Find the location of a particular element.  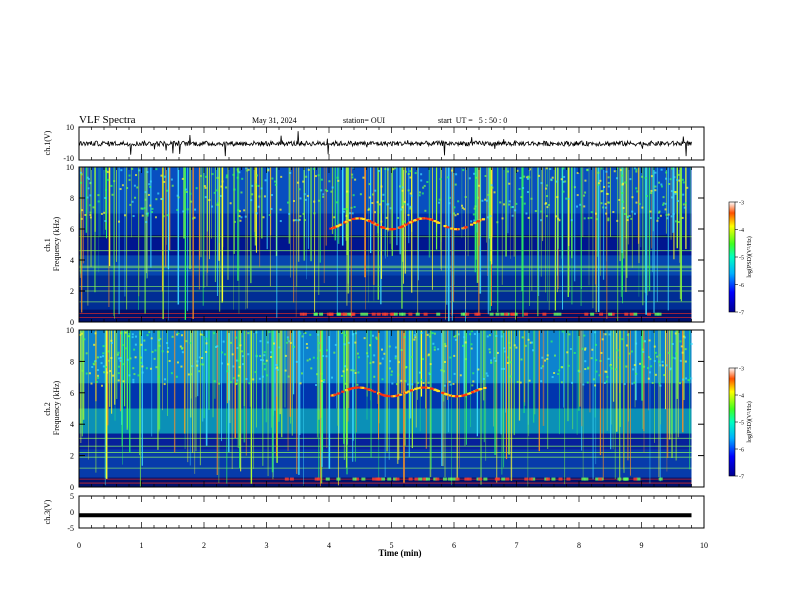

ch3-line-panel: 5 0 -5 ch.3(V) is located at coordinates (374, 512).